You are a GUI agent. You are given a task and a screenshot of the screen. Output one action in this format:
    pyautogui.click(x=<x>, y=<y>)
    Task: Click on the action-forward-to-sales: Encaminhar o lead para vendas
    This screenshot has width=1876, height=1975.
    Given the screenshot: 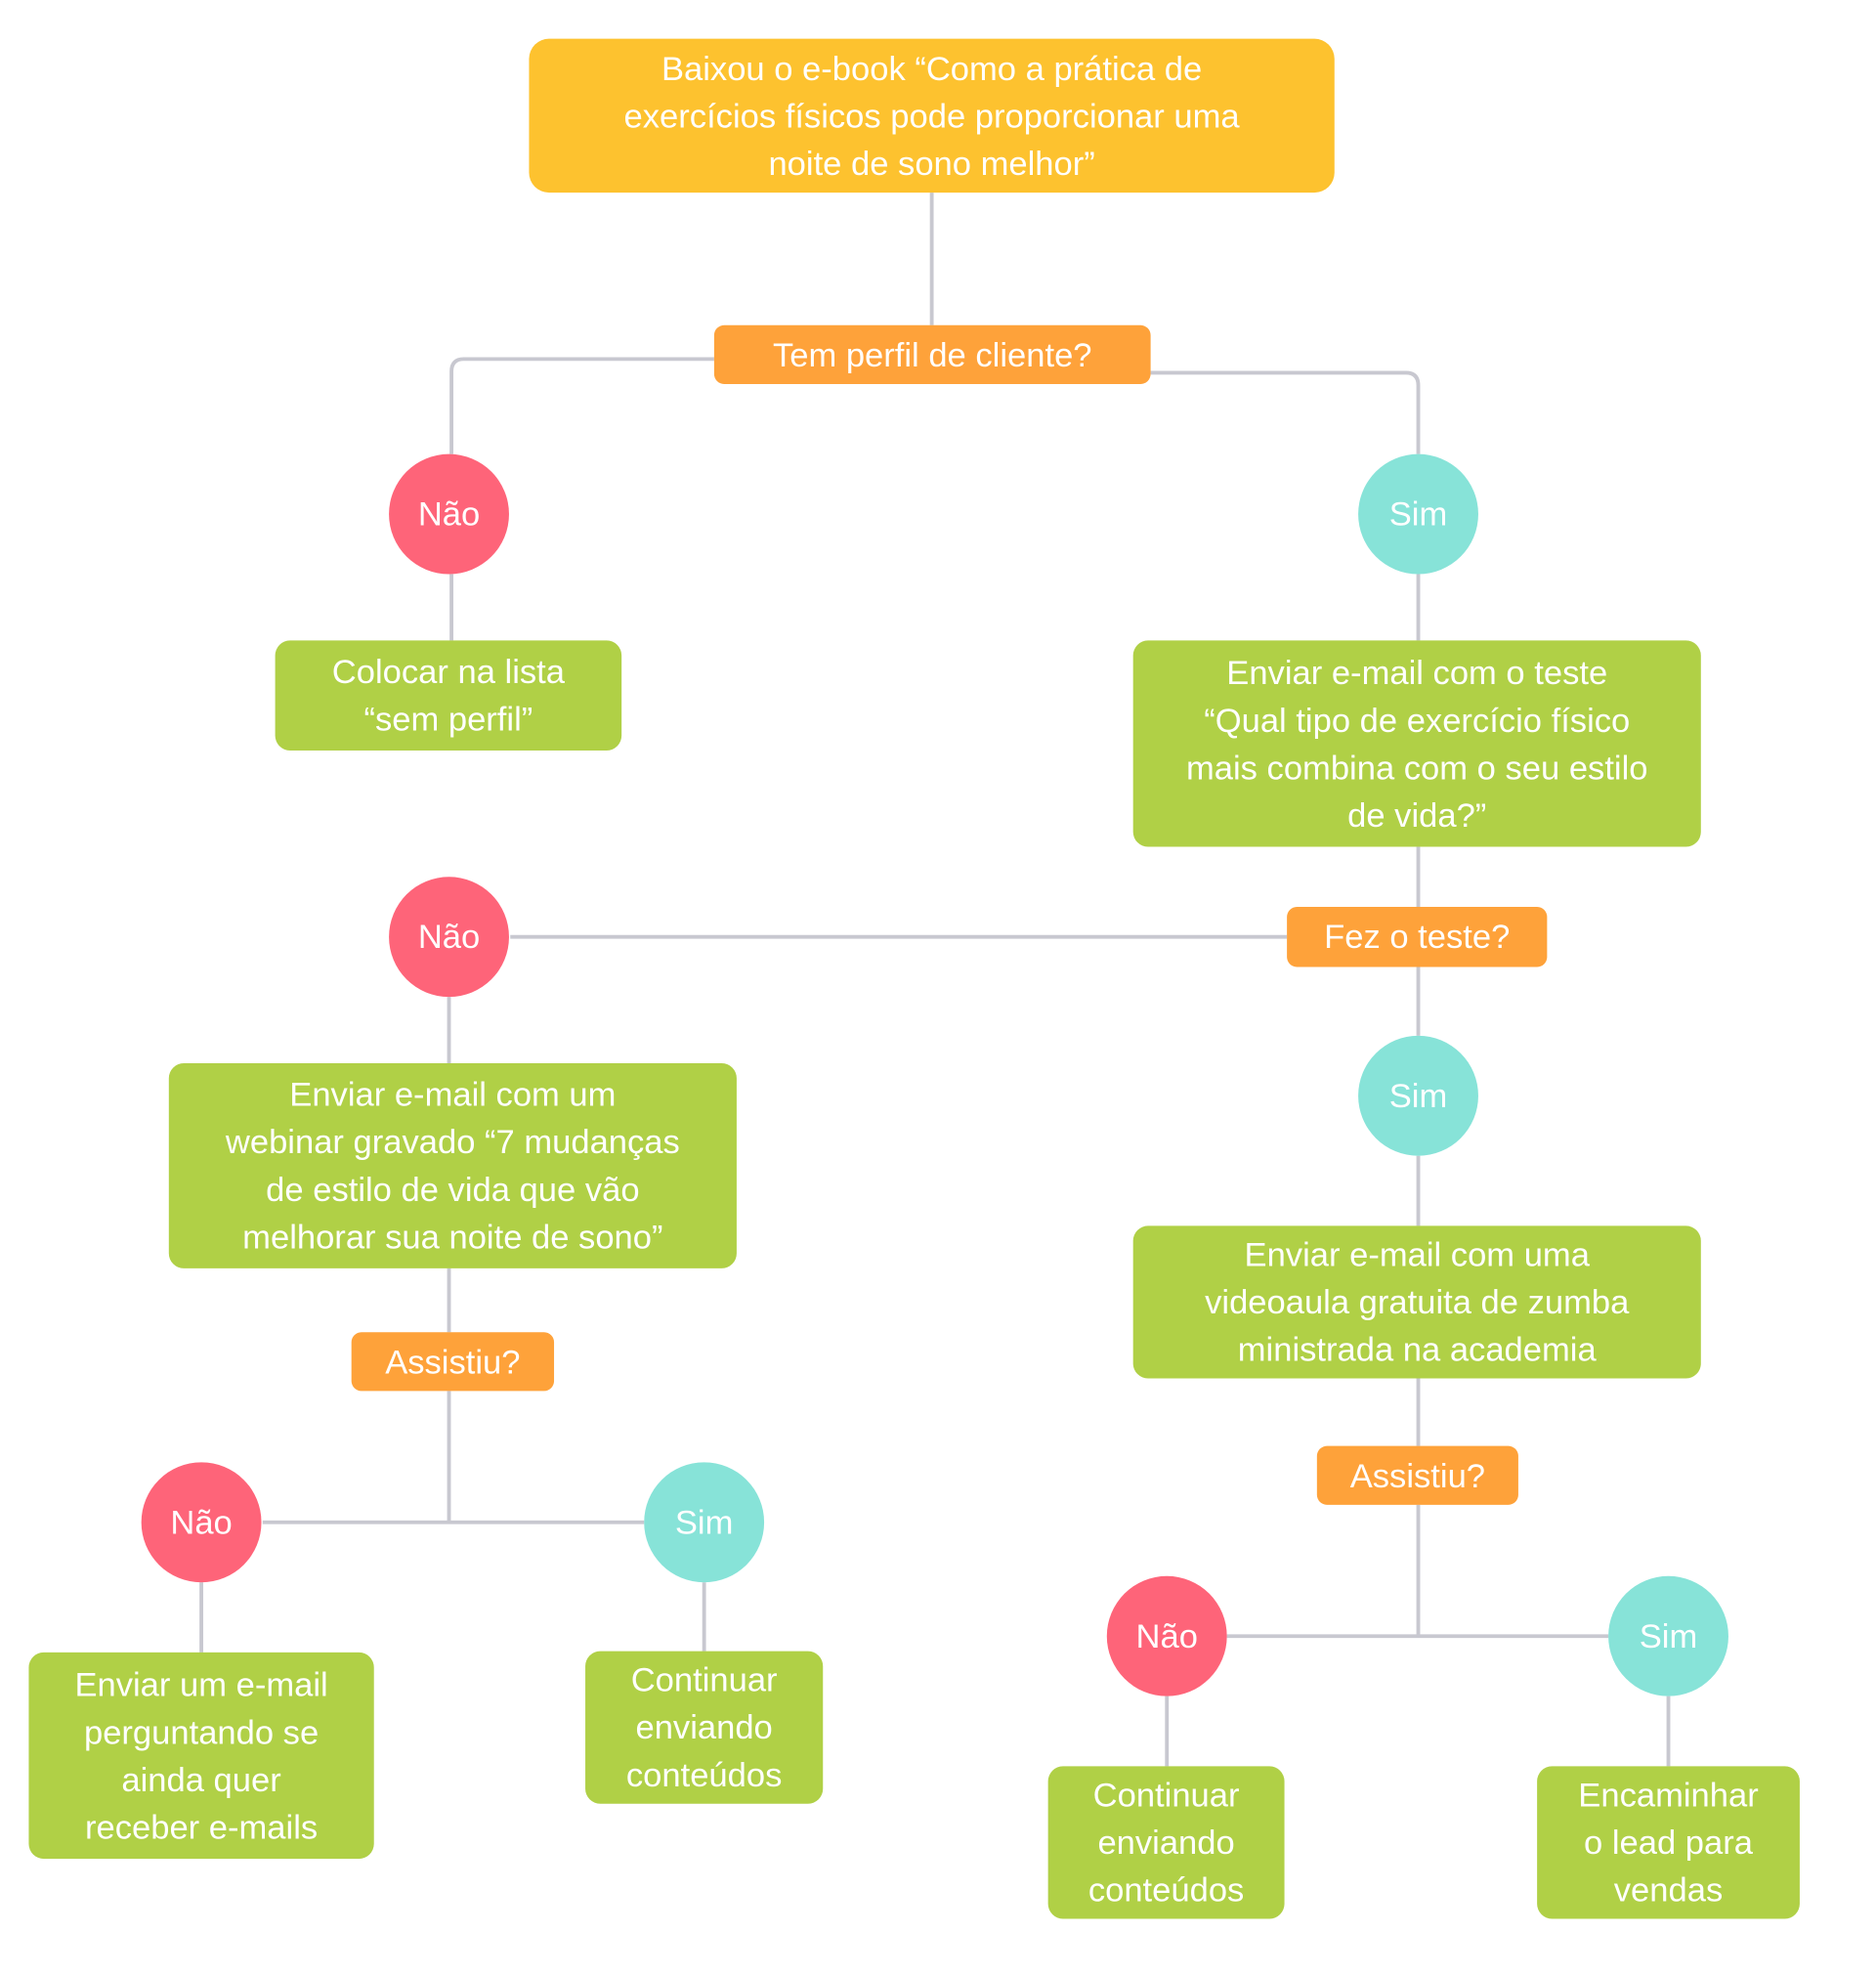 What is the action you would take?
    pyautogui.click(x=1668, y=1843)
    